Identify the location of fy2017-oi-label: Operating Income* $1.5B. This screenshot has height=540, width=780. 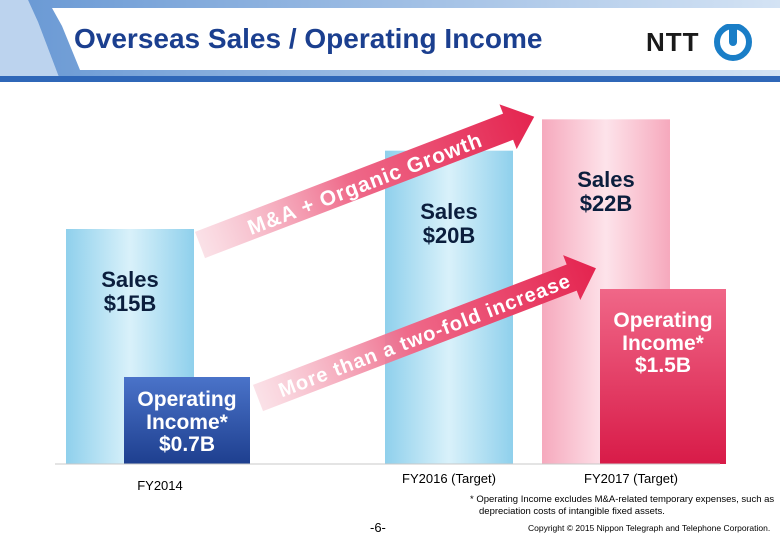
(663, 343).